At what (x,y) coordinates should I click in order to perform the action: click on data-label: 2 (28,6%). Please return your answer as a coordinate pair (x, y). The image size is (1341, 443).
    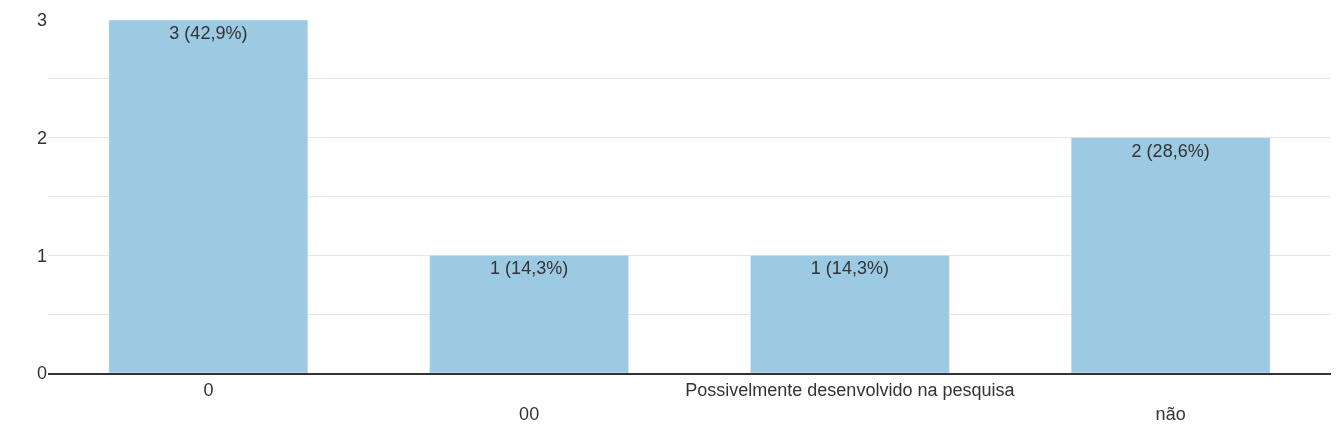
    Looking at the image, I should click on (1170, 150).